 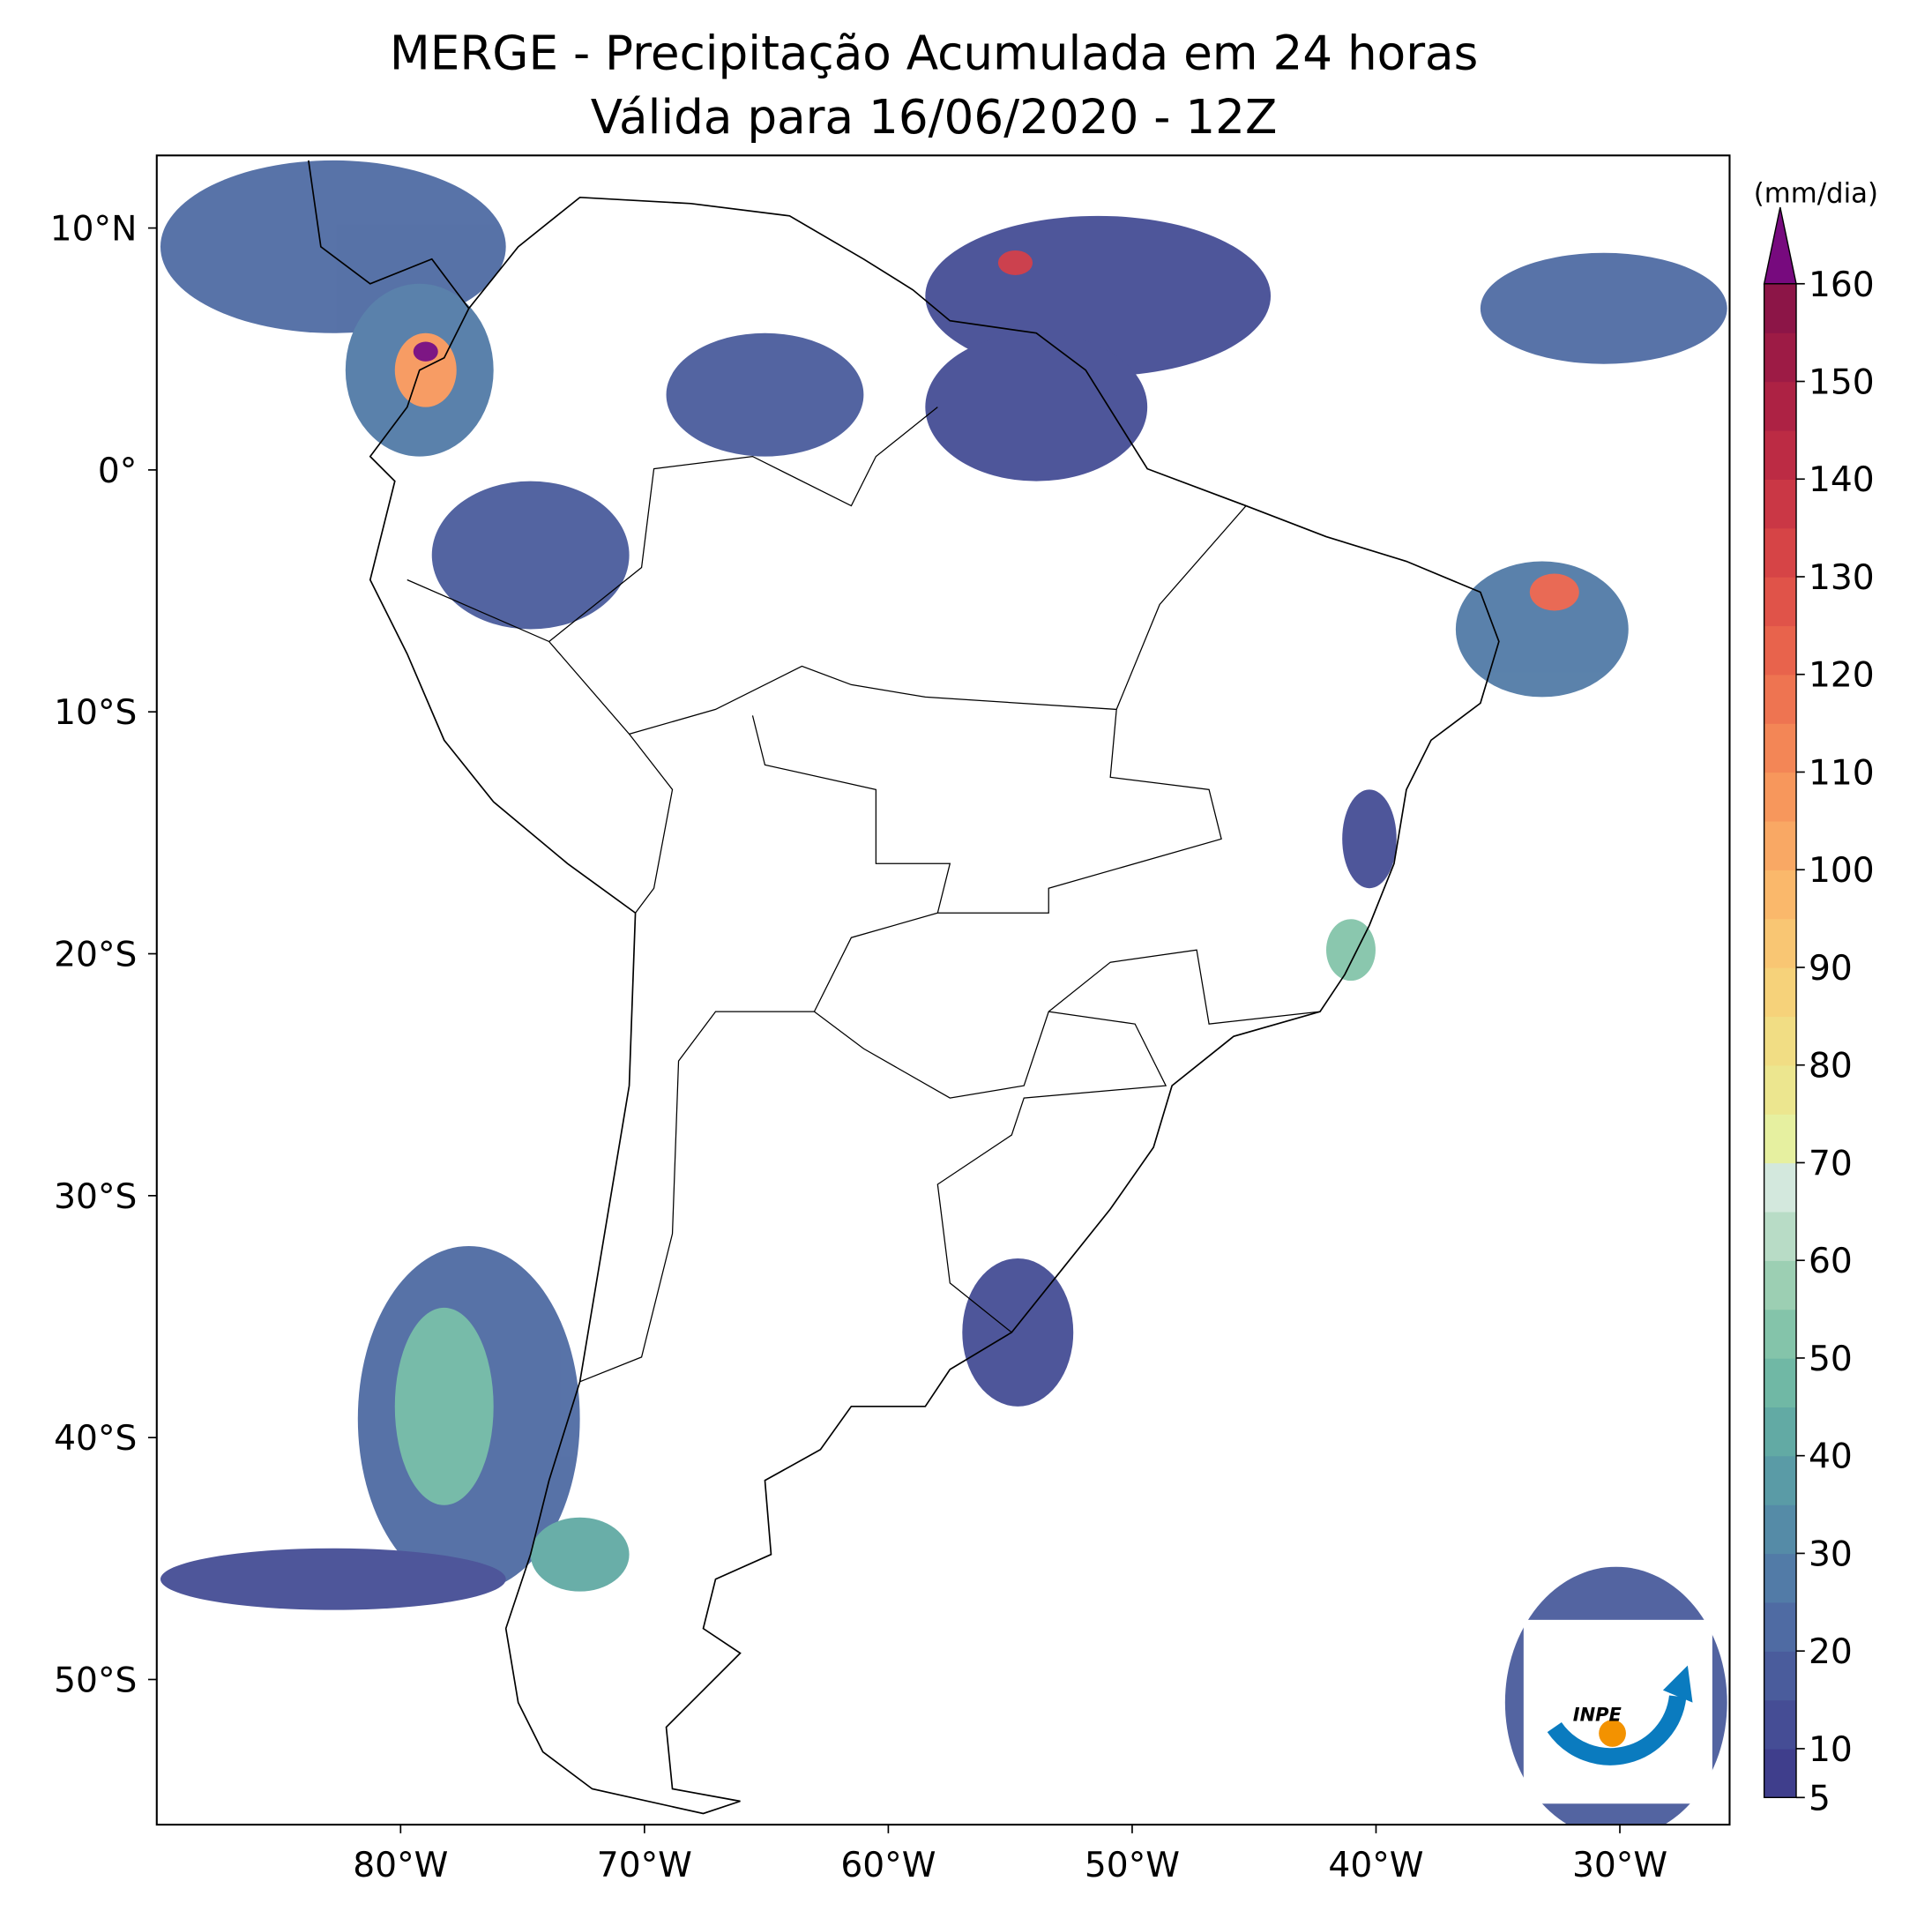 I want to click on logo-text: INPE, so click(x=1597, y=1715).